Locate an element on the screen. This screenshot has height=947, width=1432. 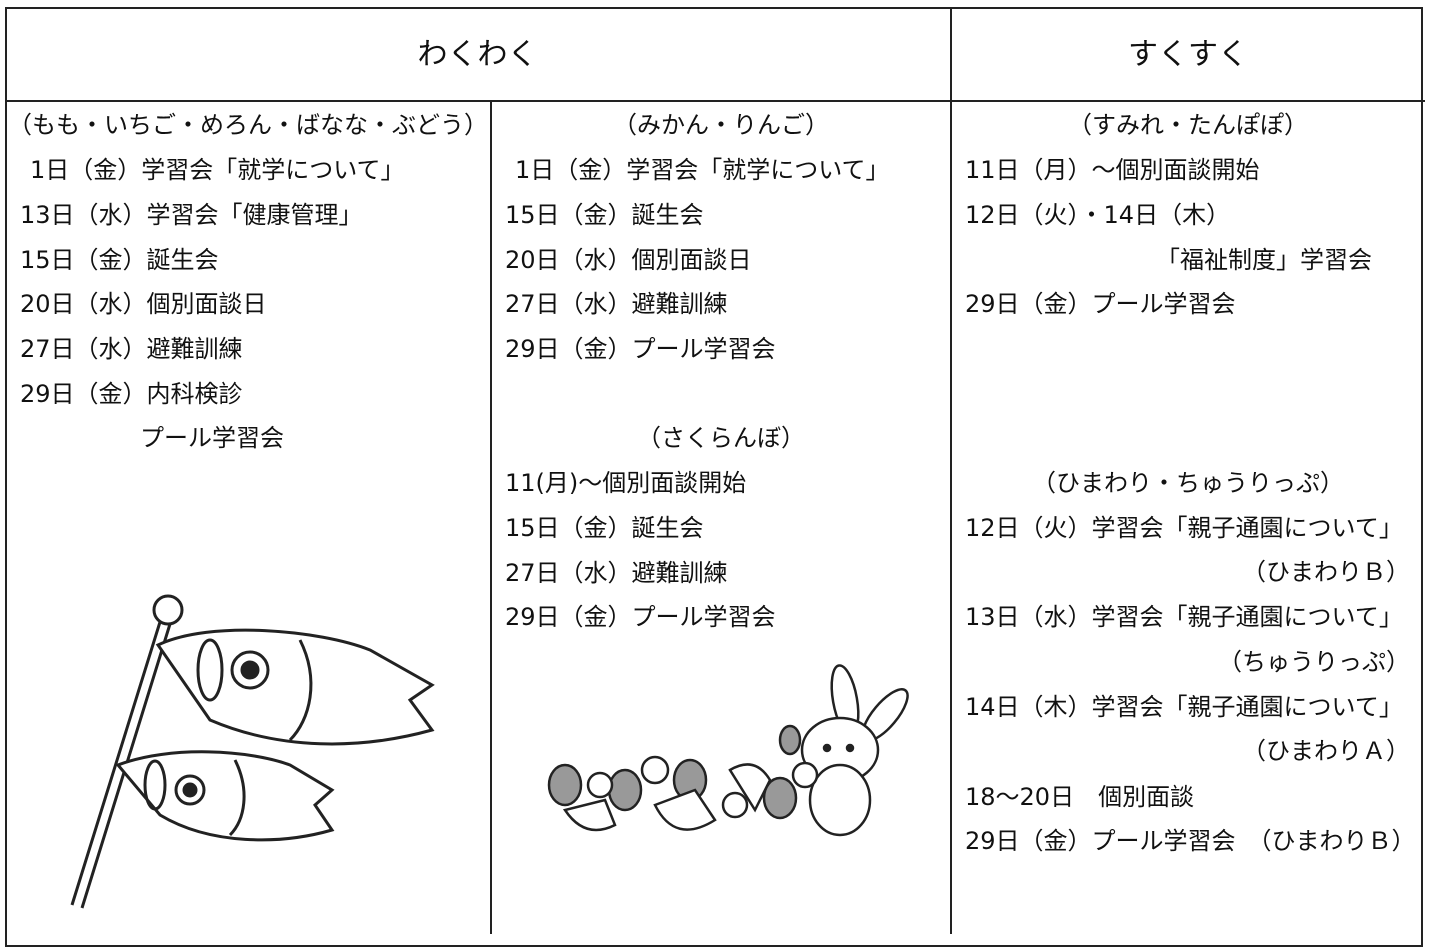
line: プール学習会 is located at coordinates (212, 438).